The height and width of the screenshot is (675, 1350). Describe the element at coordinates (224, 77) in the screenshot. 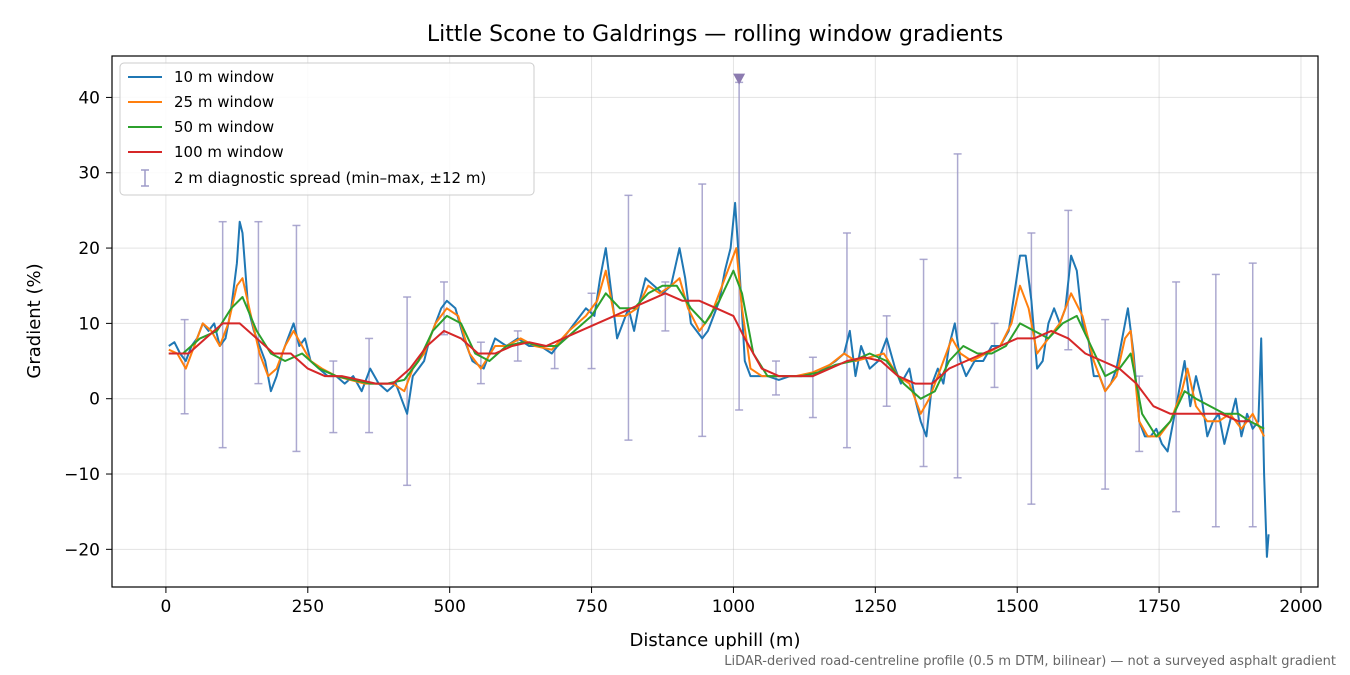

I see `legend-label-10m: 10 m window` at that location.